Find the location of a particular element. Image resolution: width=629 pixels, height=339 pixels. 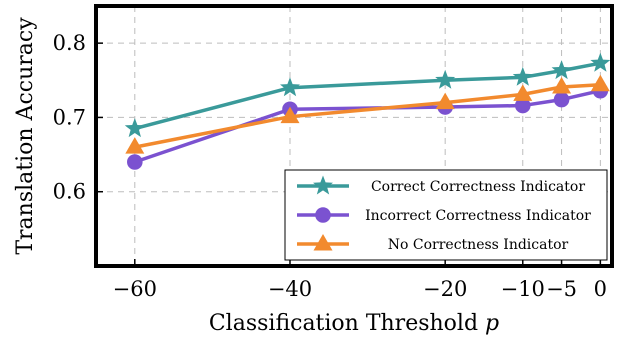

x-tick-label: −40 is located at coordinates (290, 289).